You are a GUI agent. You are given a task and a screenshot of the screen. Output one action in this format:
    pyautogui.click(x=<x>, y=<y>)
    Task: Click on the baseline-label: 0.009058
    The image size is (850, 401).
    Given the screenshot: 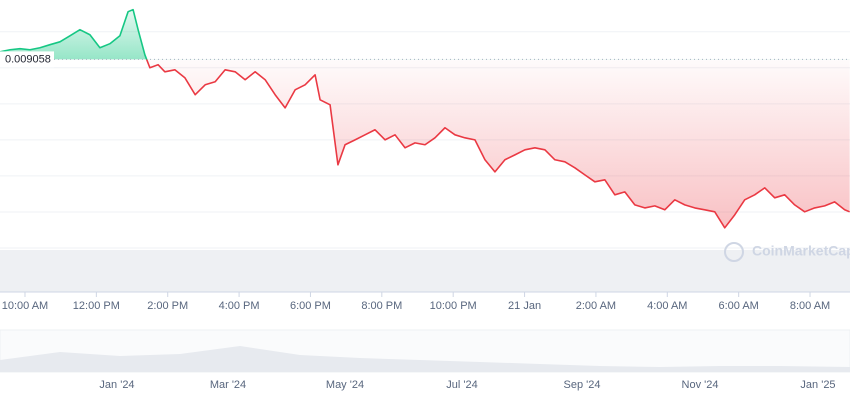 What is the action you would take?
    pyautogui.click(x=28, y=59)
    